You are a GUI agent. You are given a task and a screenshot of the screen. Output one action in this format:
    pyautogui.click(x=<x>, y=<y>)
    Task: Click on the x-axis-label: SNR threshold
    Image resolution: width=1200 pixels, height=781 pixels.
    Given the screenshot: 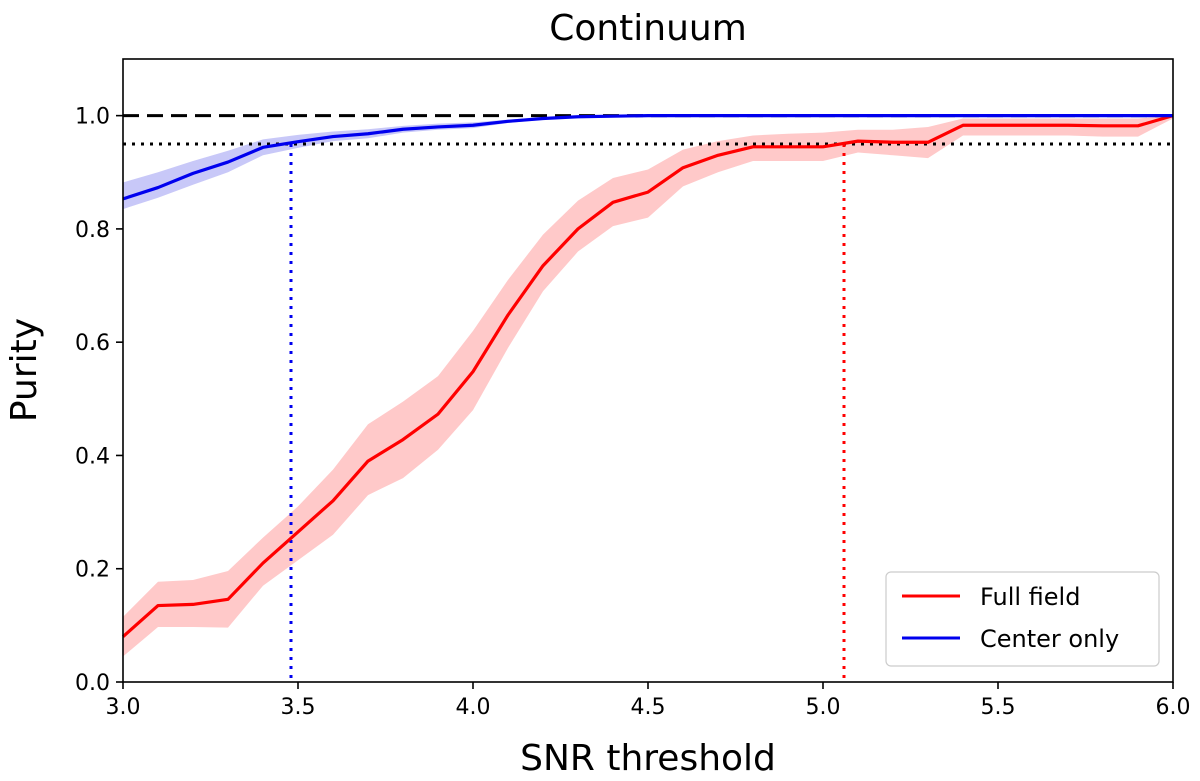 What is the action you would take?
    pyautogui.click(x=648, y=758)
    